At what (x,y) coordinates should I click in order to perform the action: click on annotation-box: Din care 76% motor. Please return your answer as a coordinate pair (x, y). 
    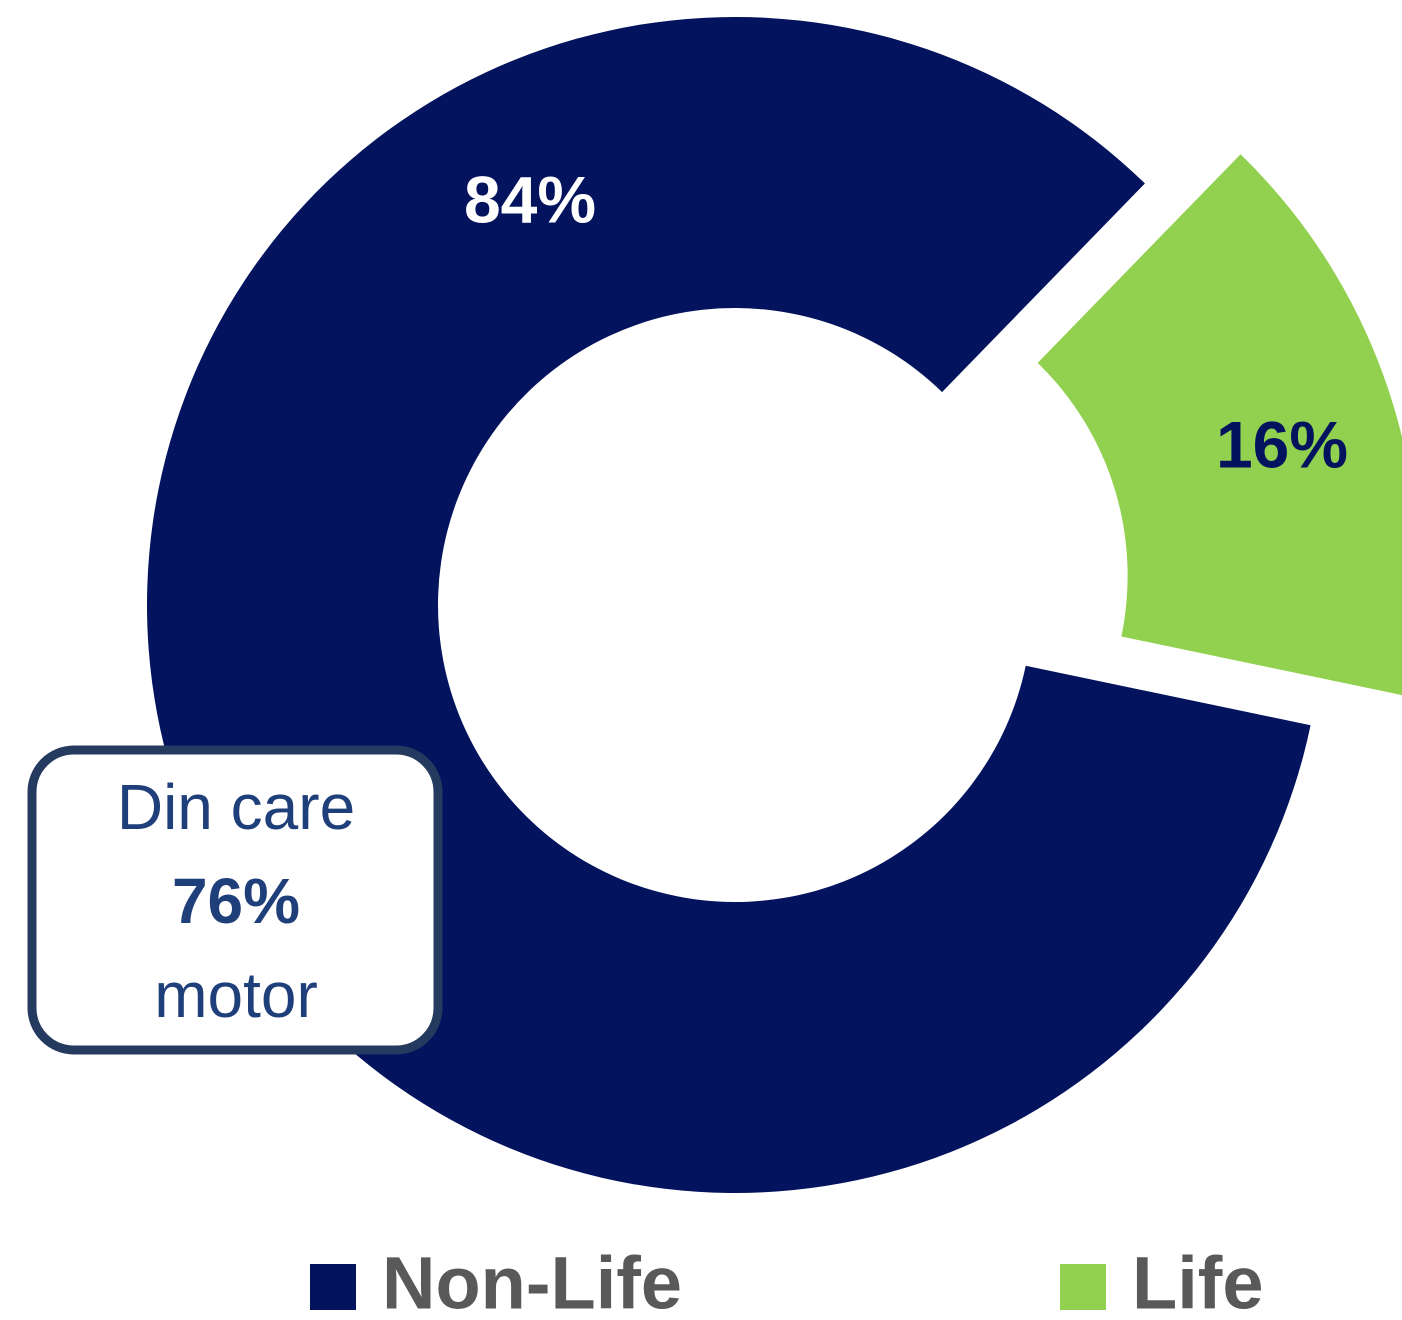
    Looking at the image, I should click on (235, 900).